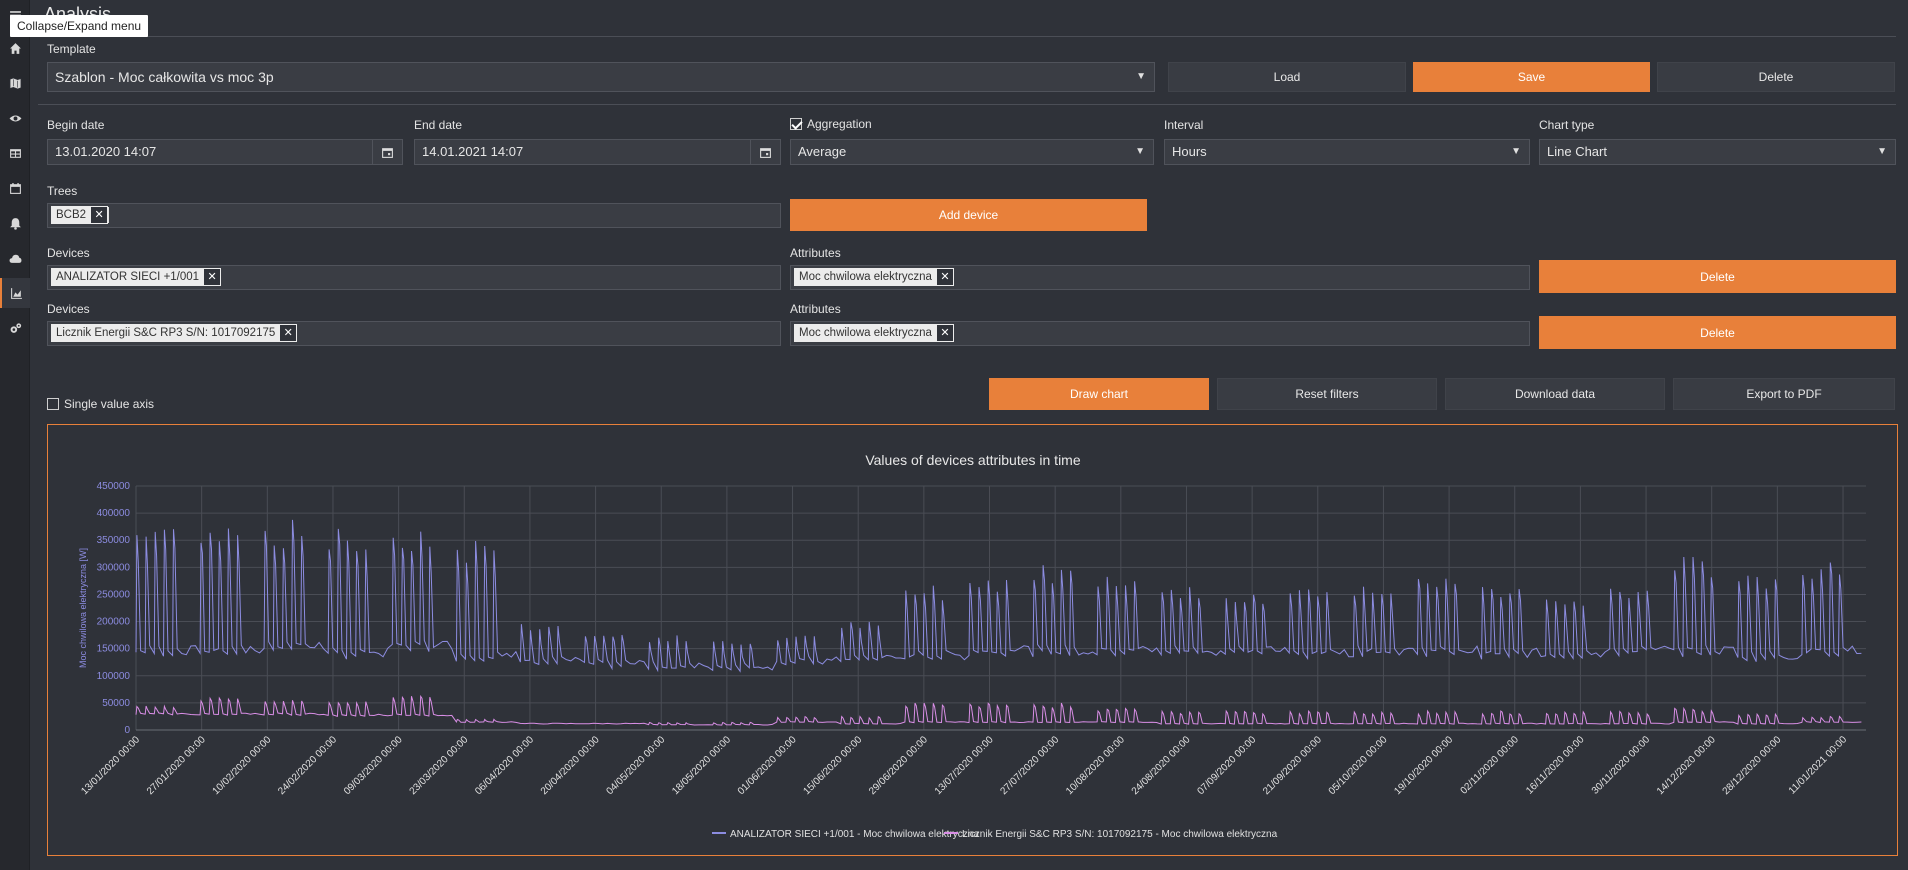  I want to click on series-licznik-line, so click(998, 710).